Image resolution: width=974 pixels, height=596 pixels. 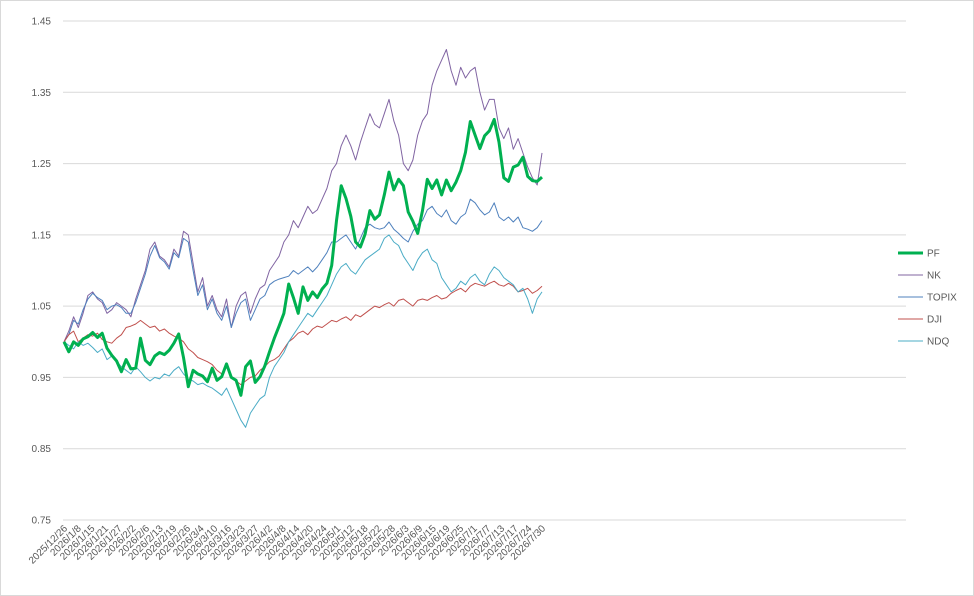 What do you see at coordinates (42, 378) in the screenshot?
I see `y-tick-label: 0.95` at bounding box center [42, 378].